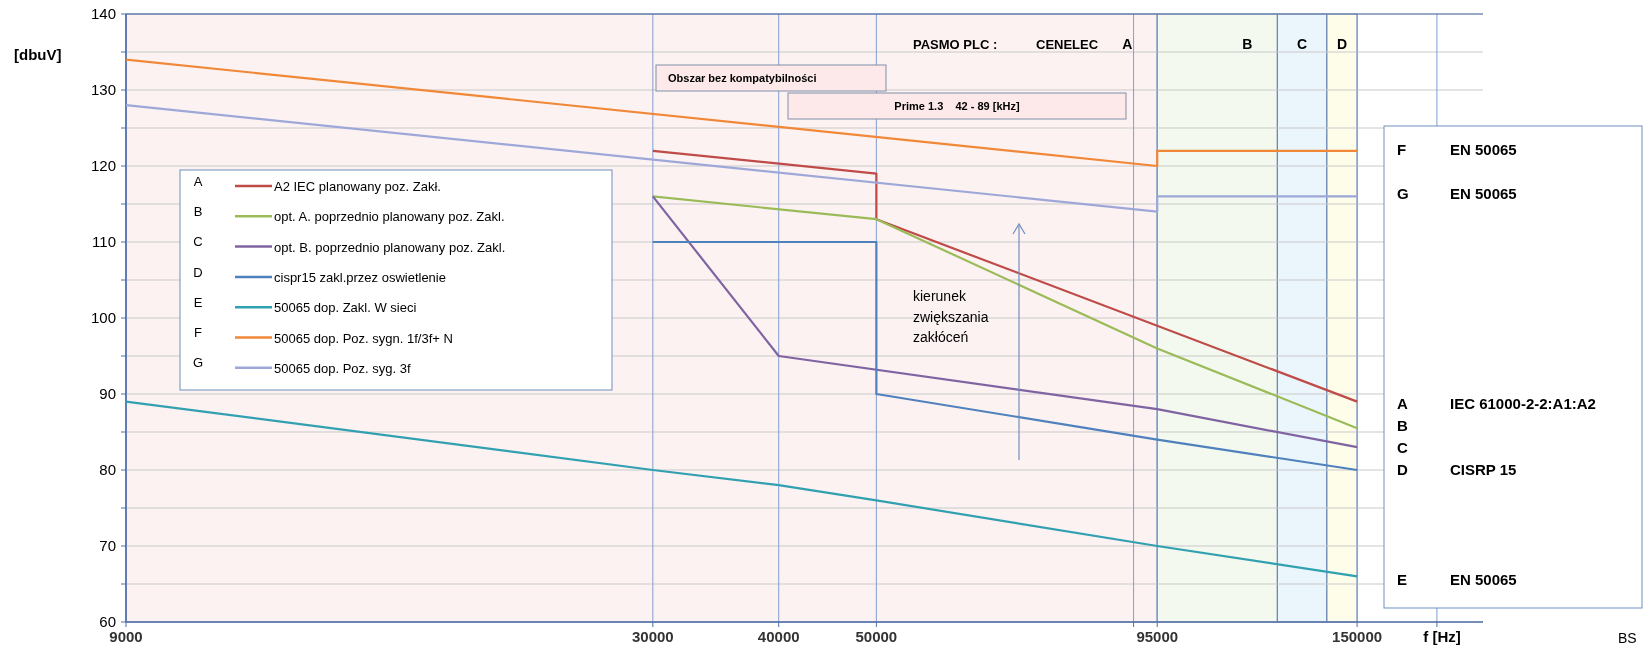 This screenshot has width=1652, height=648. I want to click on x-tick-label: 95000, so click(1157, 636).